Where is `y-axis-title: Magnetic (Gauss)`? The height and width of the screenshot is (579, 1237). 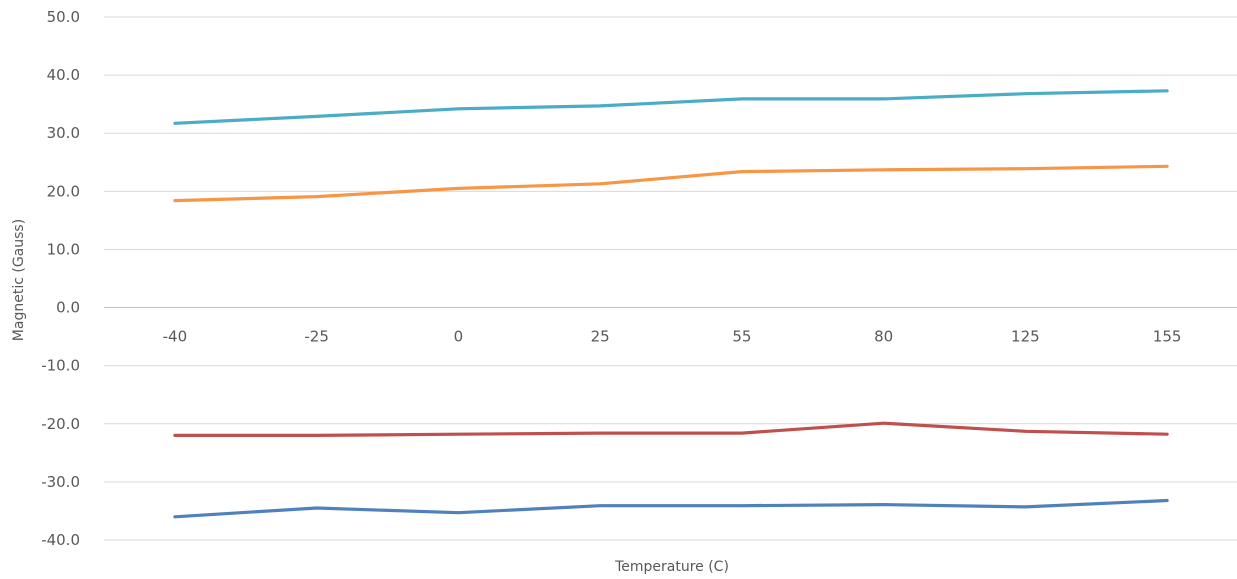 y-axis-title: Magnetic (Gauss) is located at coordinates (19, 280).